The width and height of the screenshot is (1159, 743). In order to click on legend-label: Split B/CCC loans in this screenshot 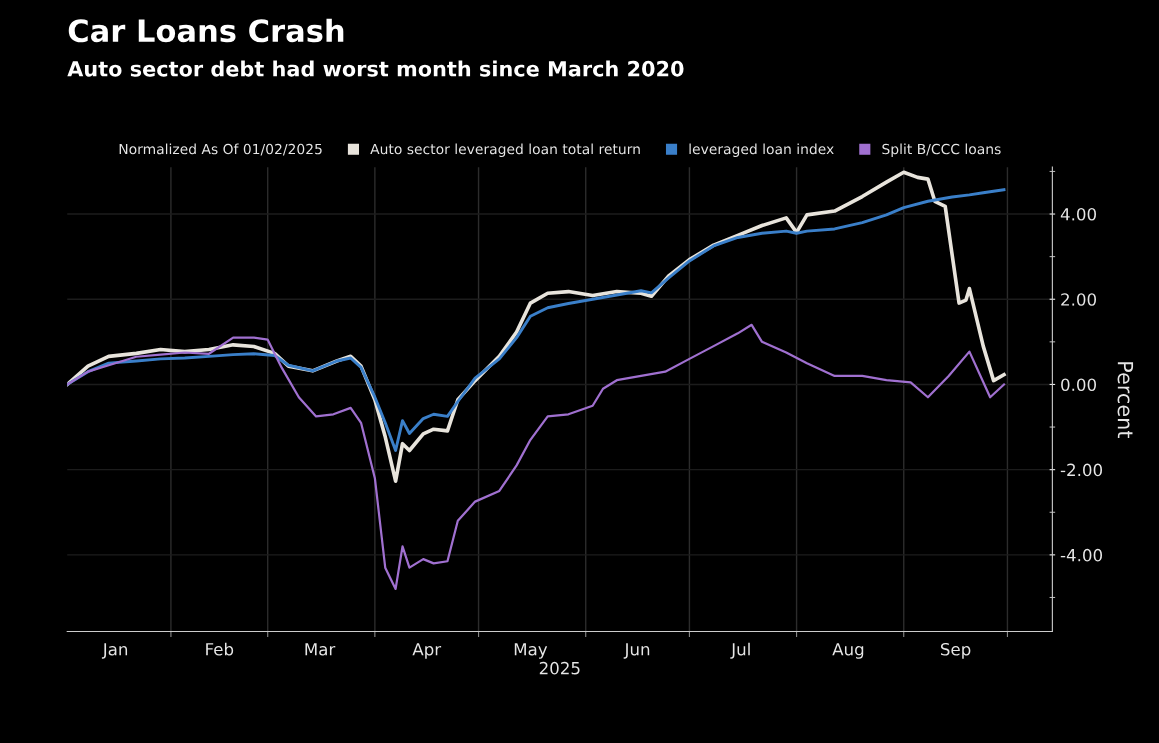, I will do `click(941, 150)`.